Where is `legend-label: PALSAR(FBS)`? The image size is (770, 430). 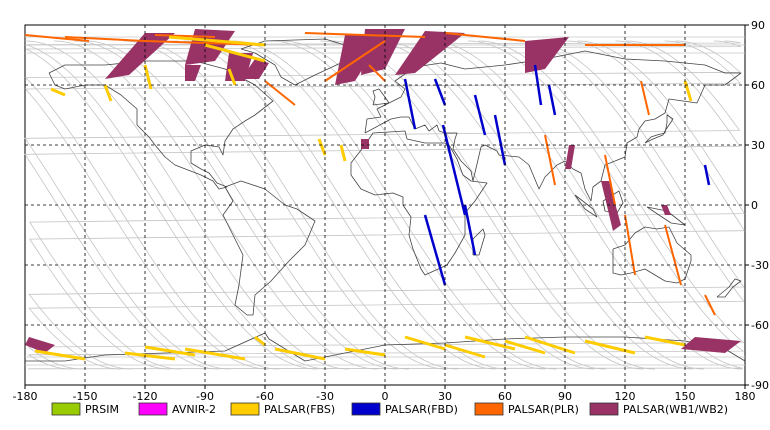 legend-label: PALSAR(FBS) is located at coordinates (299, 409).